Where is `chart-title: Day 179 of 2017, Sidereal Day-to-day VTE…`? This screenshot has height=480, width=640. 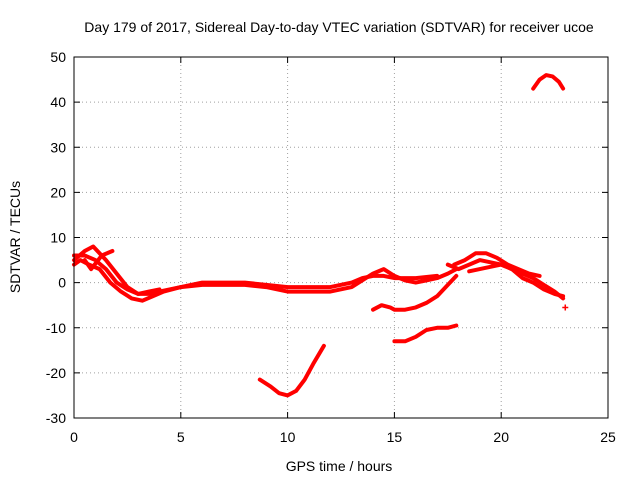 chart-title: Day 179 of 2017, Sidereal Day-to-day VTE… is located at coordinates (339, 27).